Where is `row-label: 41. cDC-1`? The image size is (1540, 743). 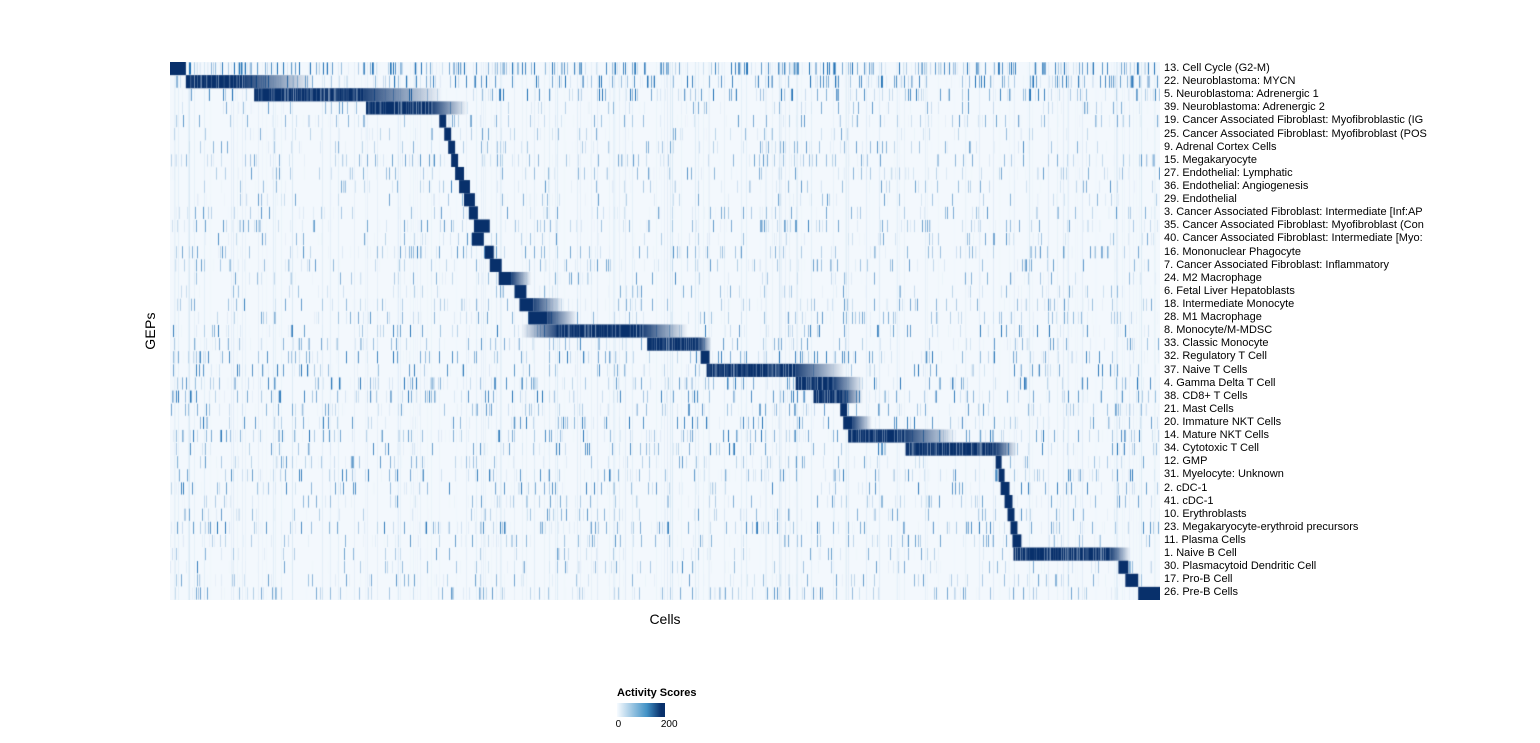 row-label: 41. cDC-1 is located at coordinates (1189, 500).